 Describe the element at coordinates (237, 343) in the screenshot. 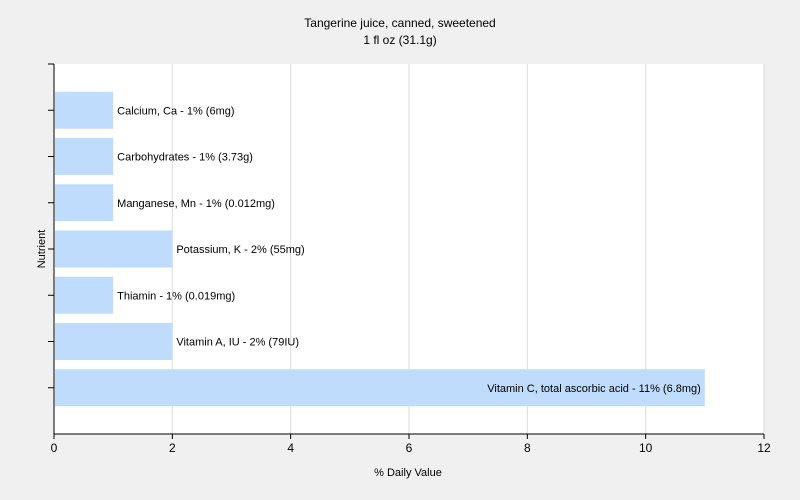

I see `bar-data-label: Vitamin A, IU - 2% (79IU)` at that location.